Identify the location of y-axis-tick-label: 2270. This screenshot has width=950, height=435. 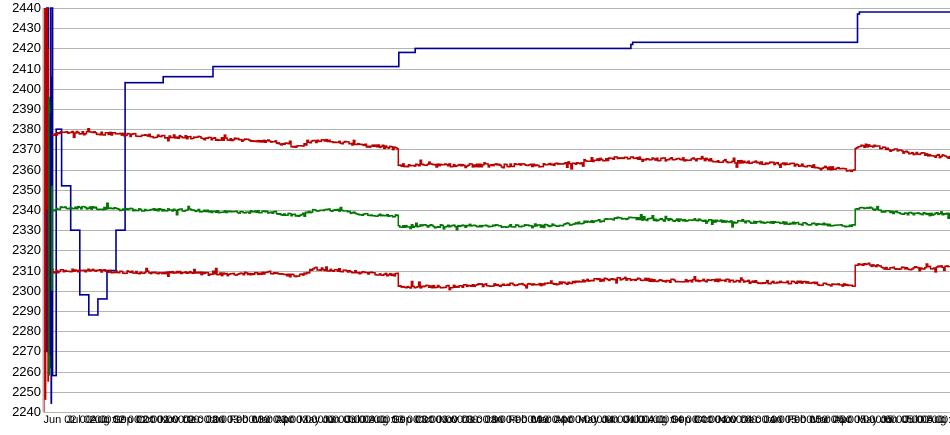
(26, 351).